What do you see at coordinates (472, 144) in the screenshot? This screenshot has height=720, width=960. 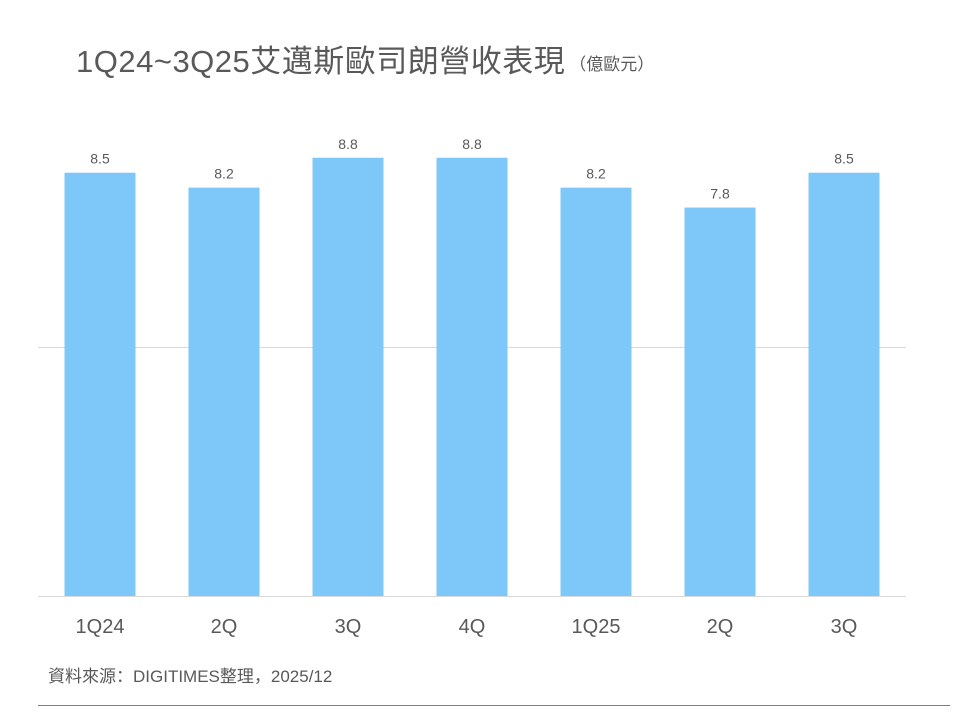 I see `data-label-3: 8.8` at bounding box center [472, 144].